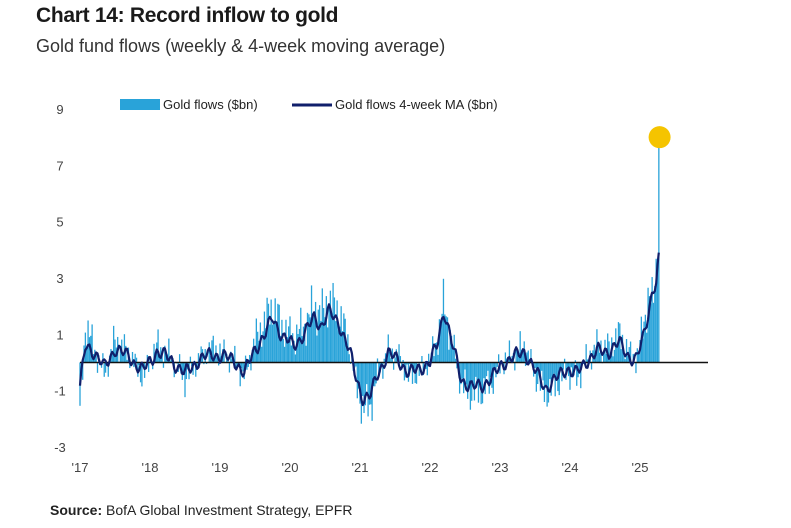 This screenshot has width=791, height=528. I want to click on legend-label-line: Gold flows 4-week MA ($bn), so click(416, 104).